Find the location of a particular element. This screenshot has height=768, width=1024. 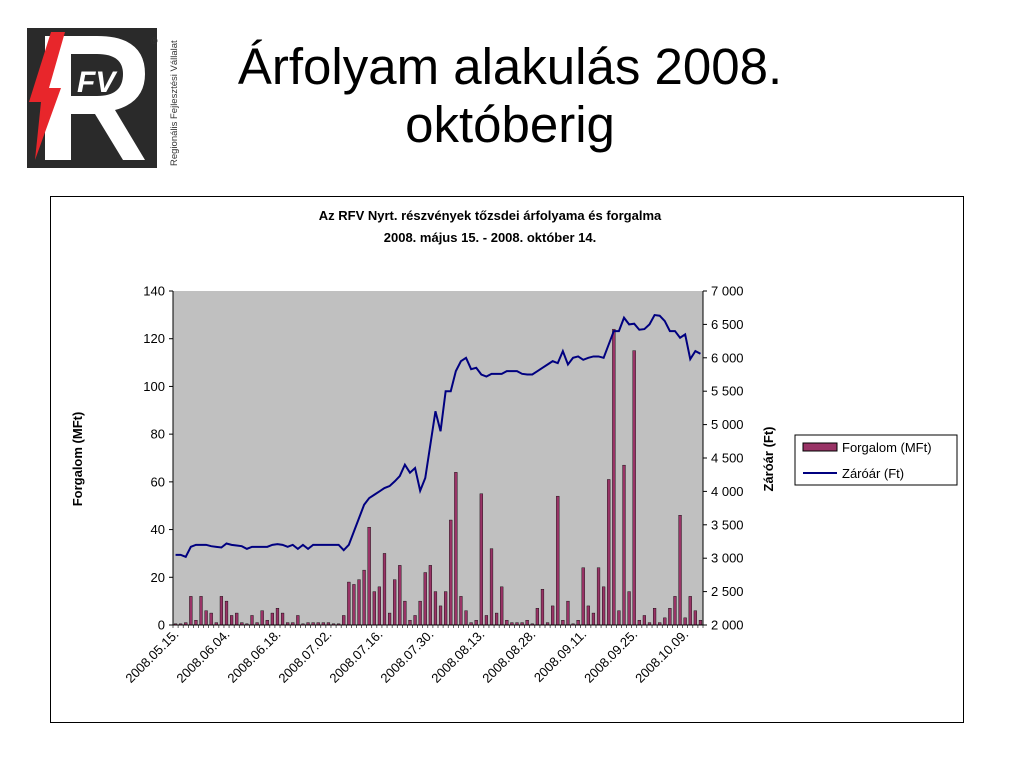

y-left-tick-label: 40 is located at coordinates (158, 529).